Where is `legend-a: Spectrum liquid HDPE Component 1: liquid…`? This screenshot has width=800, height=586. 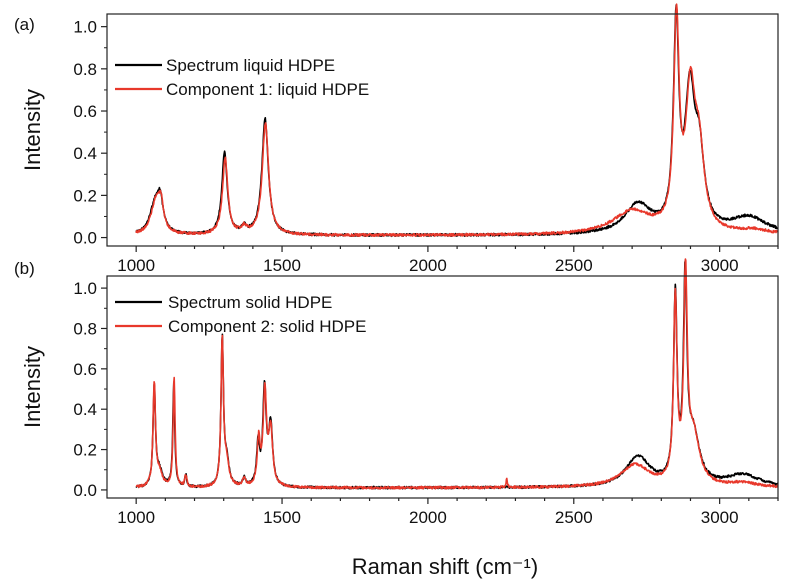
legend-a: Spectrum liquid HDPE Component 1: liquid… is located at coordinates (242, 77).